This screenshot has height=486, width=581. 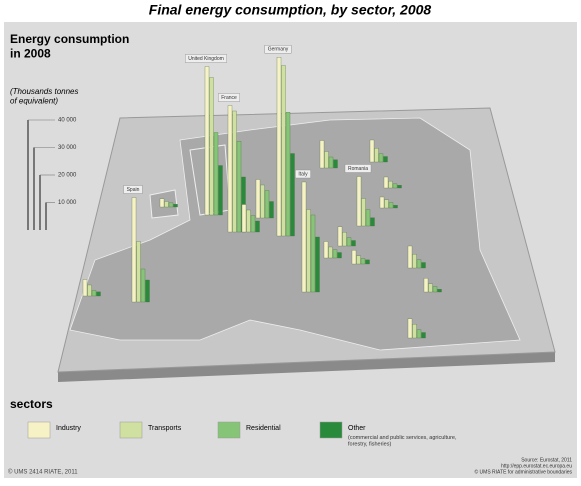 I want to click on country-label: Spain, so click(x=133, y=190).